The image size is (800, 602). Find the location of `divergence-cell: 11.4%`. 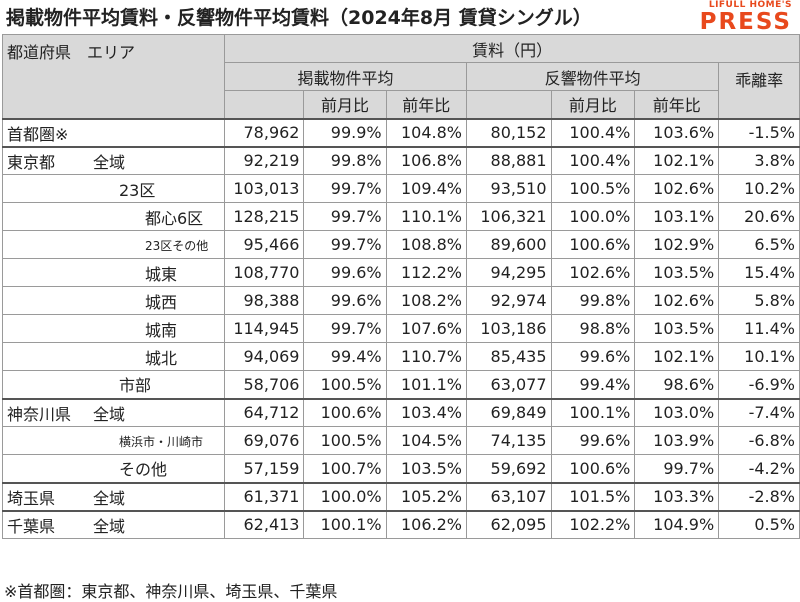

divergence-cell: 11.4% is located at coordinates (759, 328).